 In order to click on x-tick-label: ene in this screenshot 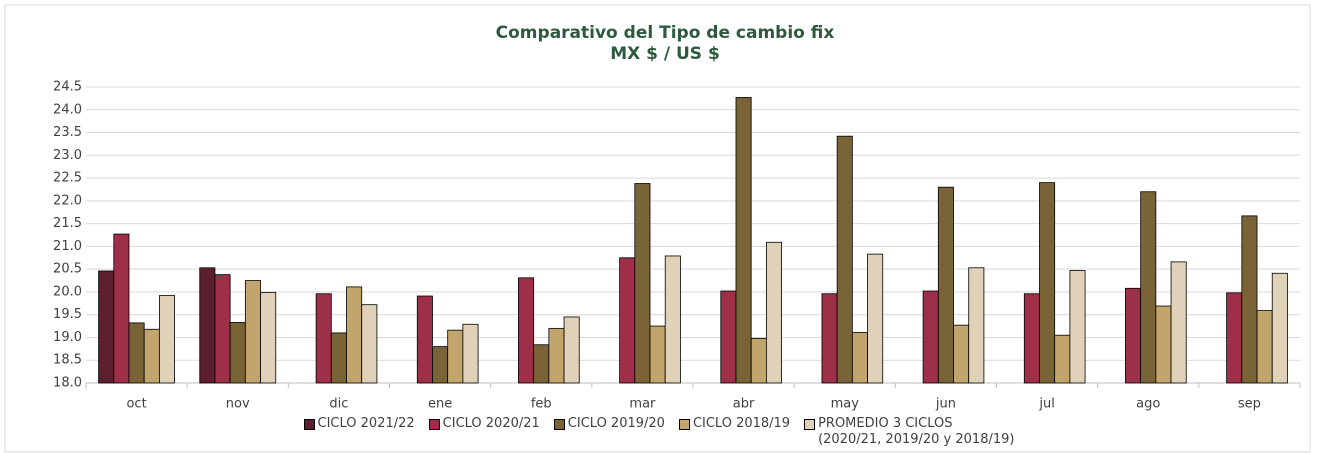, I will do `click(440, 404)`.